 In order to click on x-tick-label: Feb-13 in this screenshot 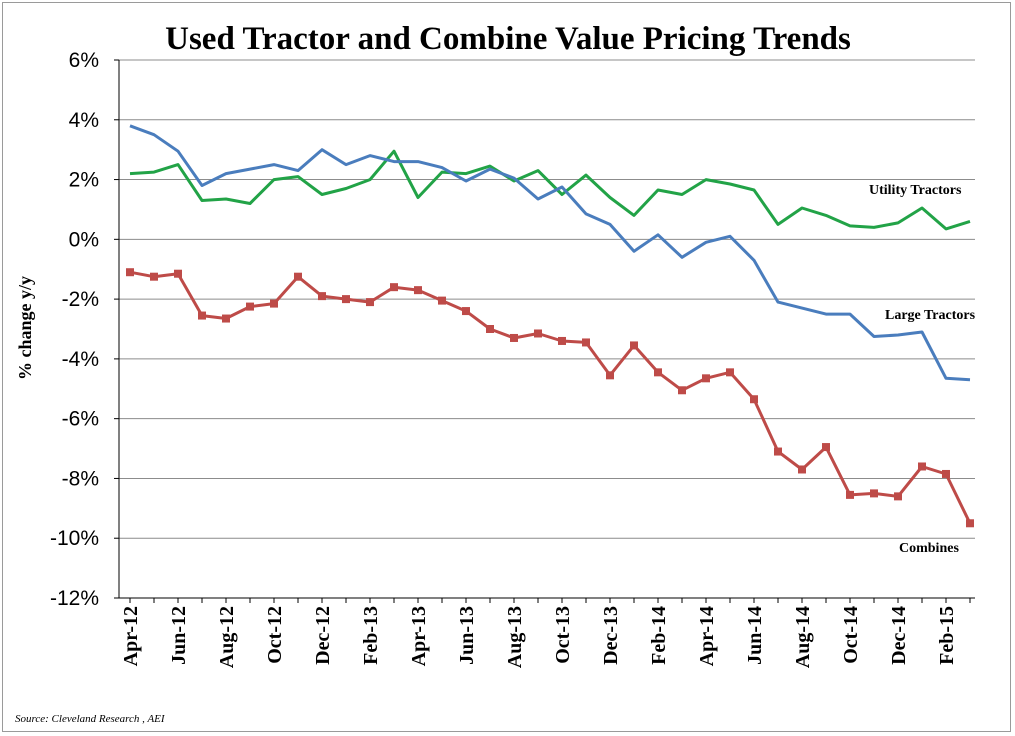, I will do `click(371, 635)`.